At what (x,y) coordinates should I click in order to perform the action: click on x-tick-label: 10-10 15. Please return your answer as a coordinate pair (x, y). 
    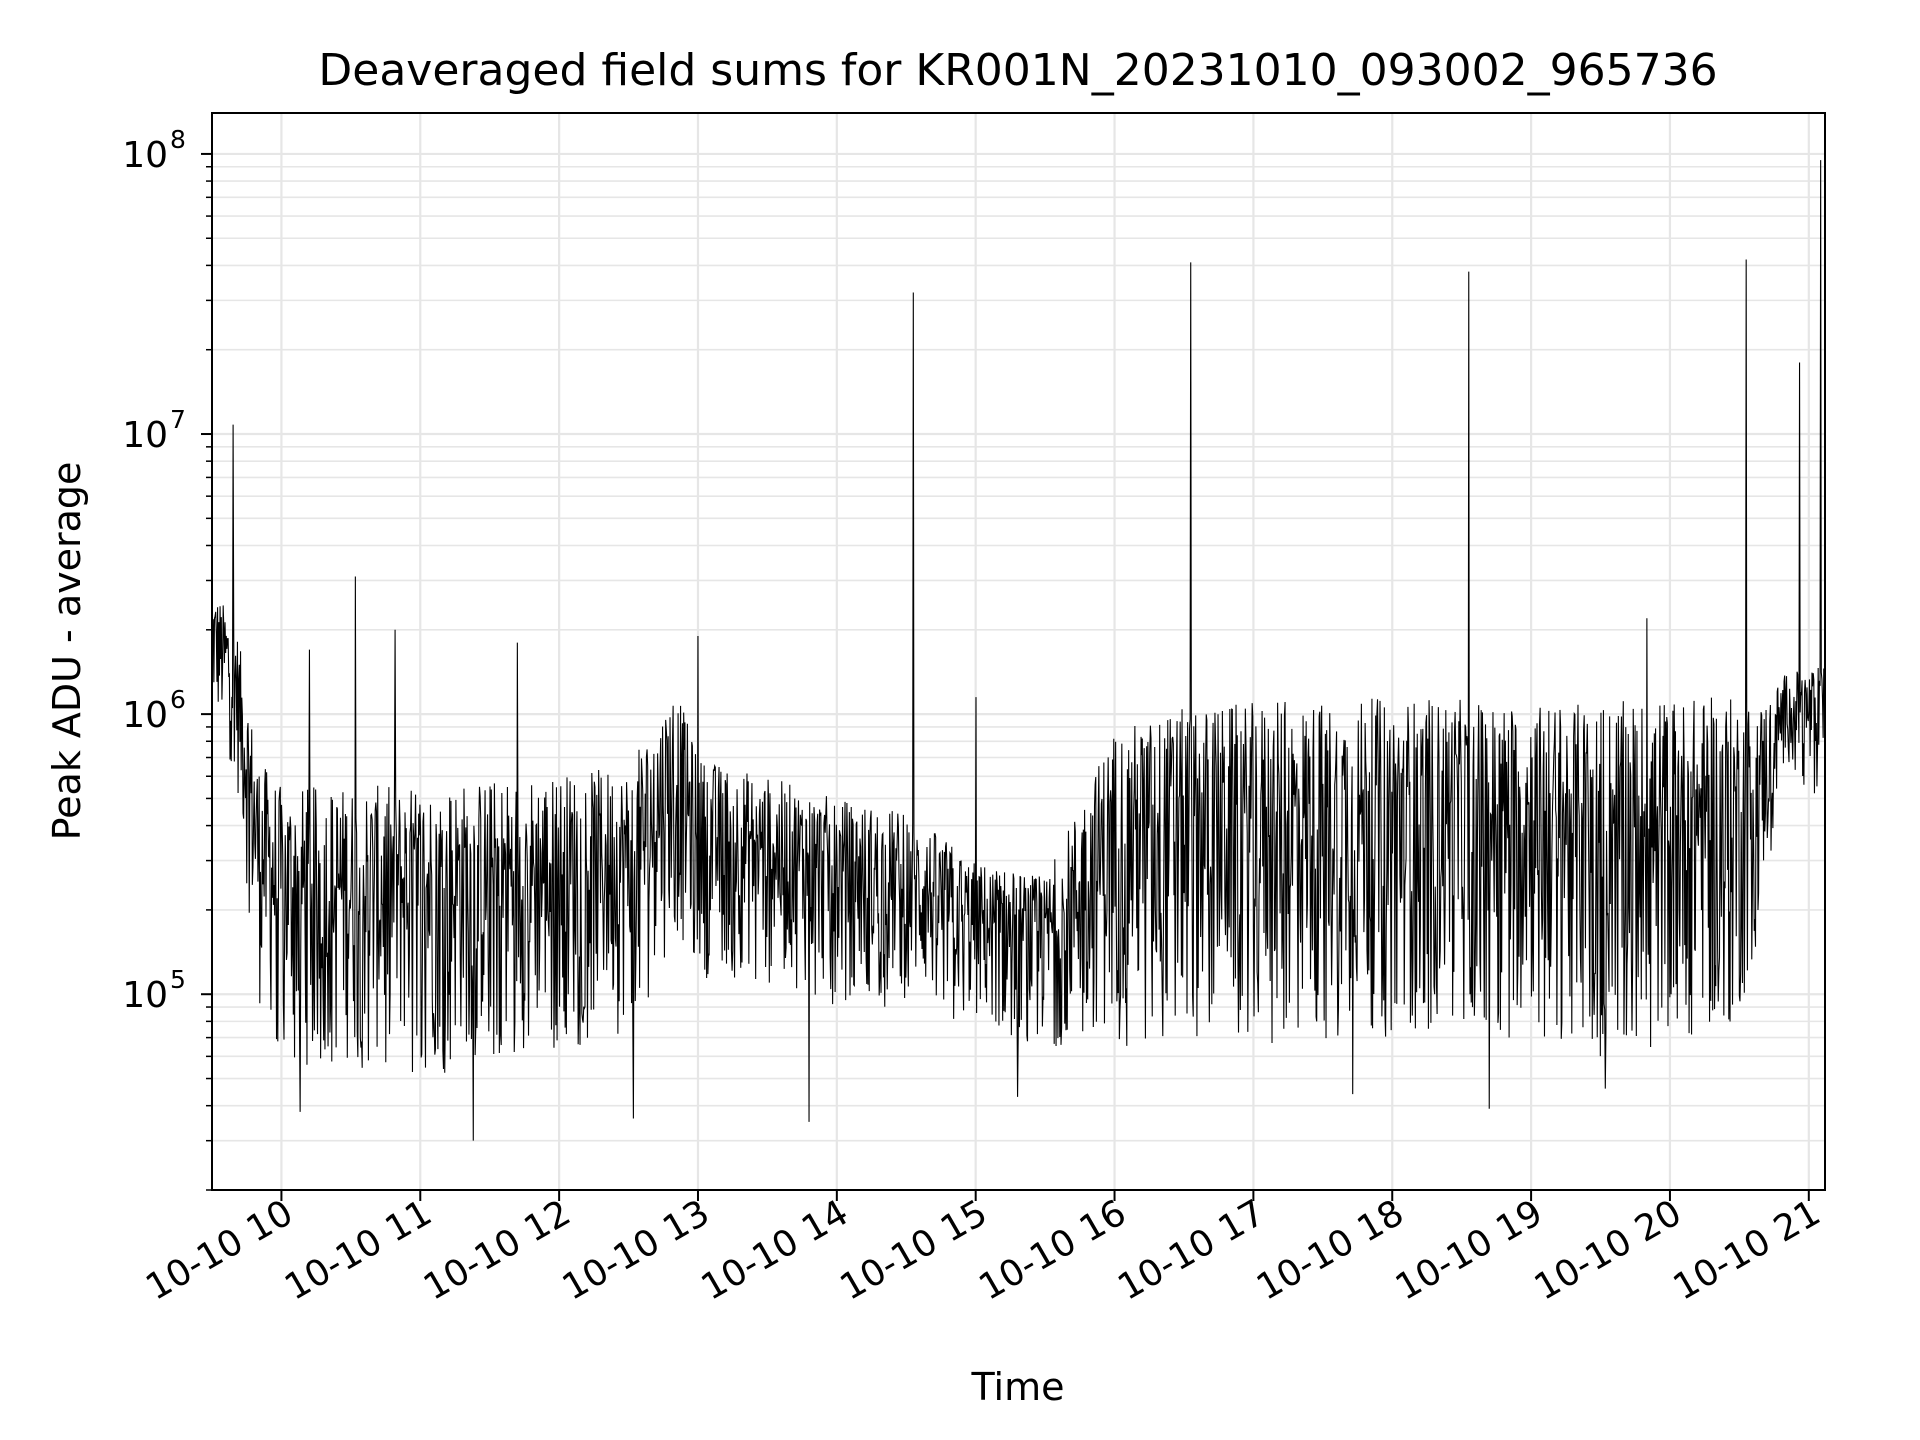
    Looking at the image, I should click on (914, 1250).